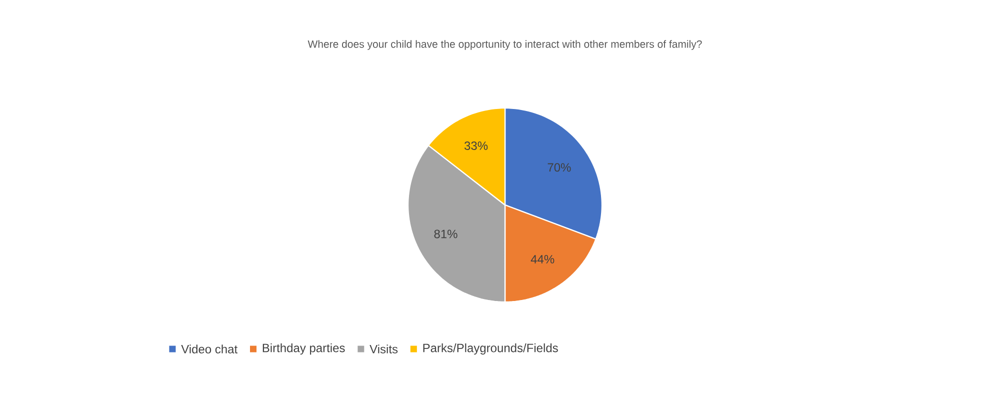  Describe the element at coordinates (446, 234) in the screenshot. I see `data-label: 81%` at that location.